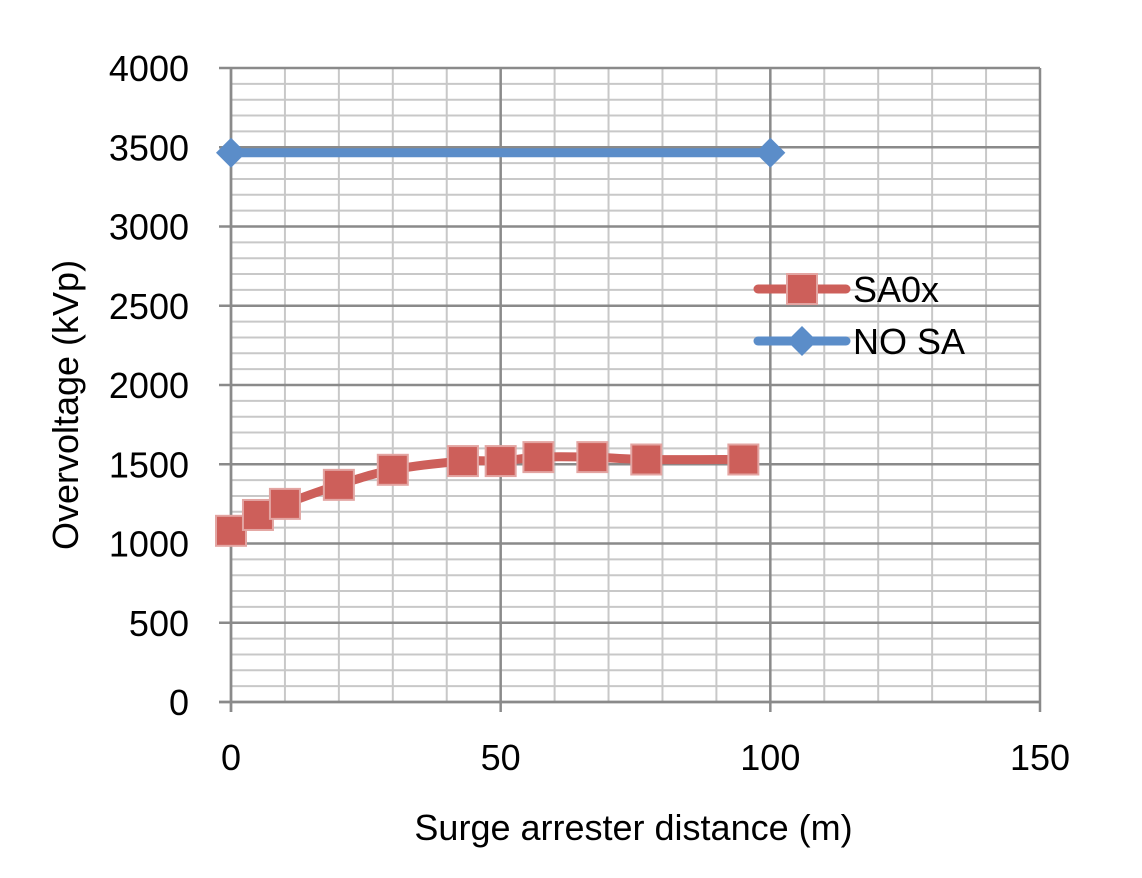  I want to click on y-tick-label: 500, so click(159, 623).